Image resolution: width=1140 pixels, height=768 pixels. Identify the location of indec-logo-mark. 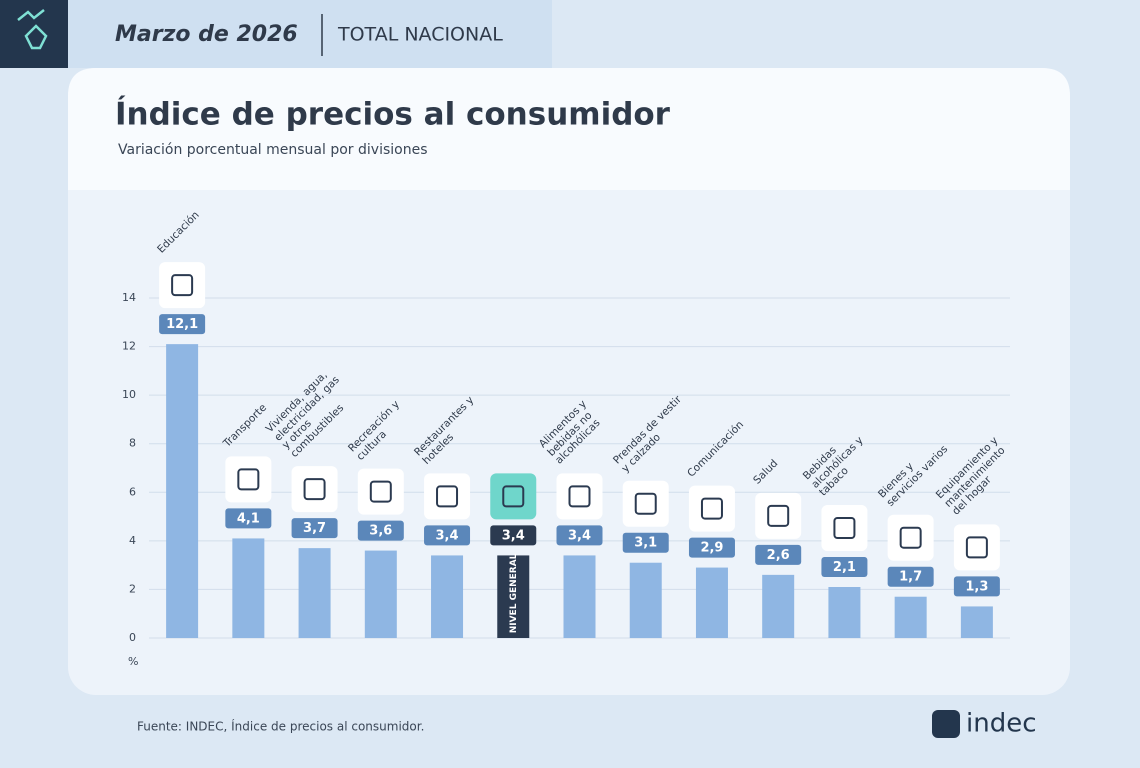
(946, 724).